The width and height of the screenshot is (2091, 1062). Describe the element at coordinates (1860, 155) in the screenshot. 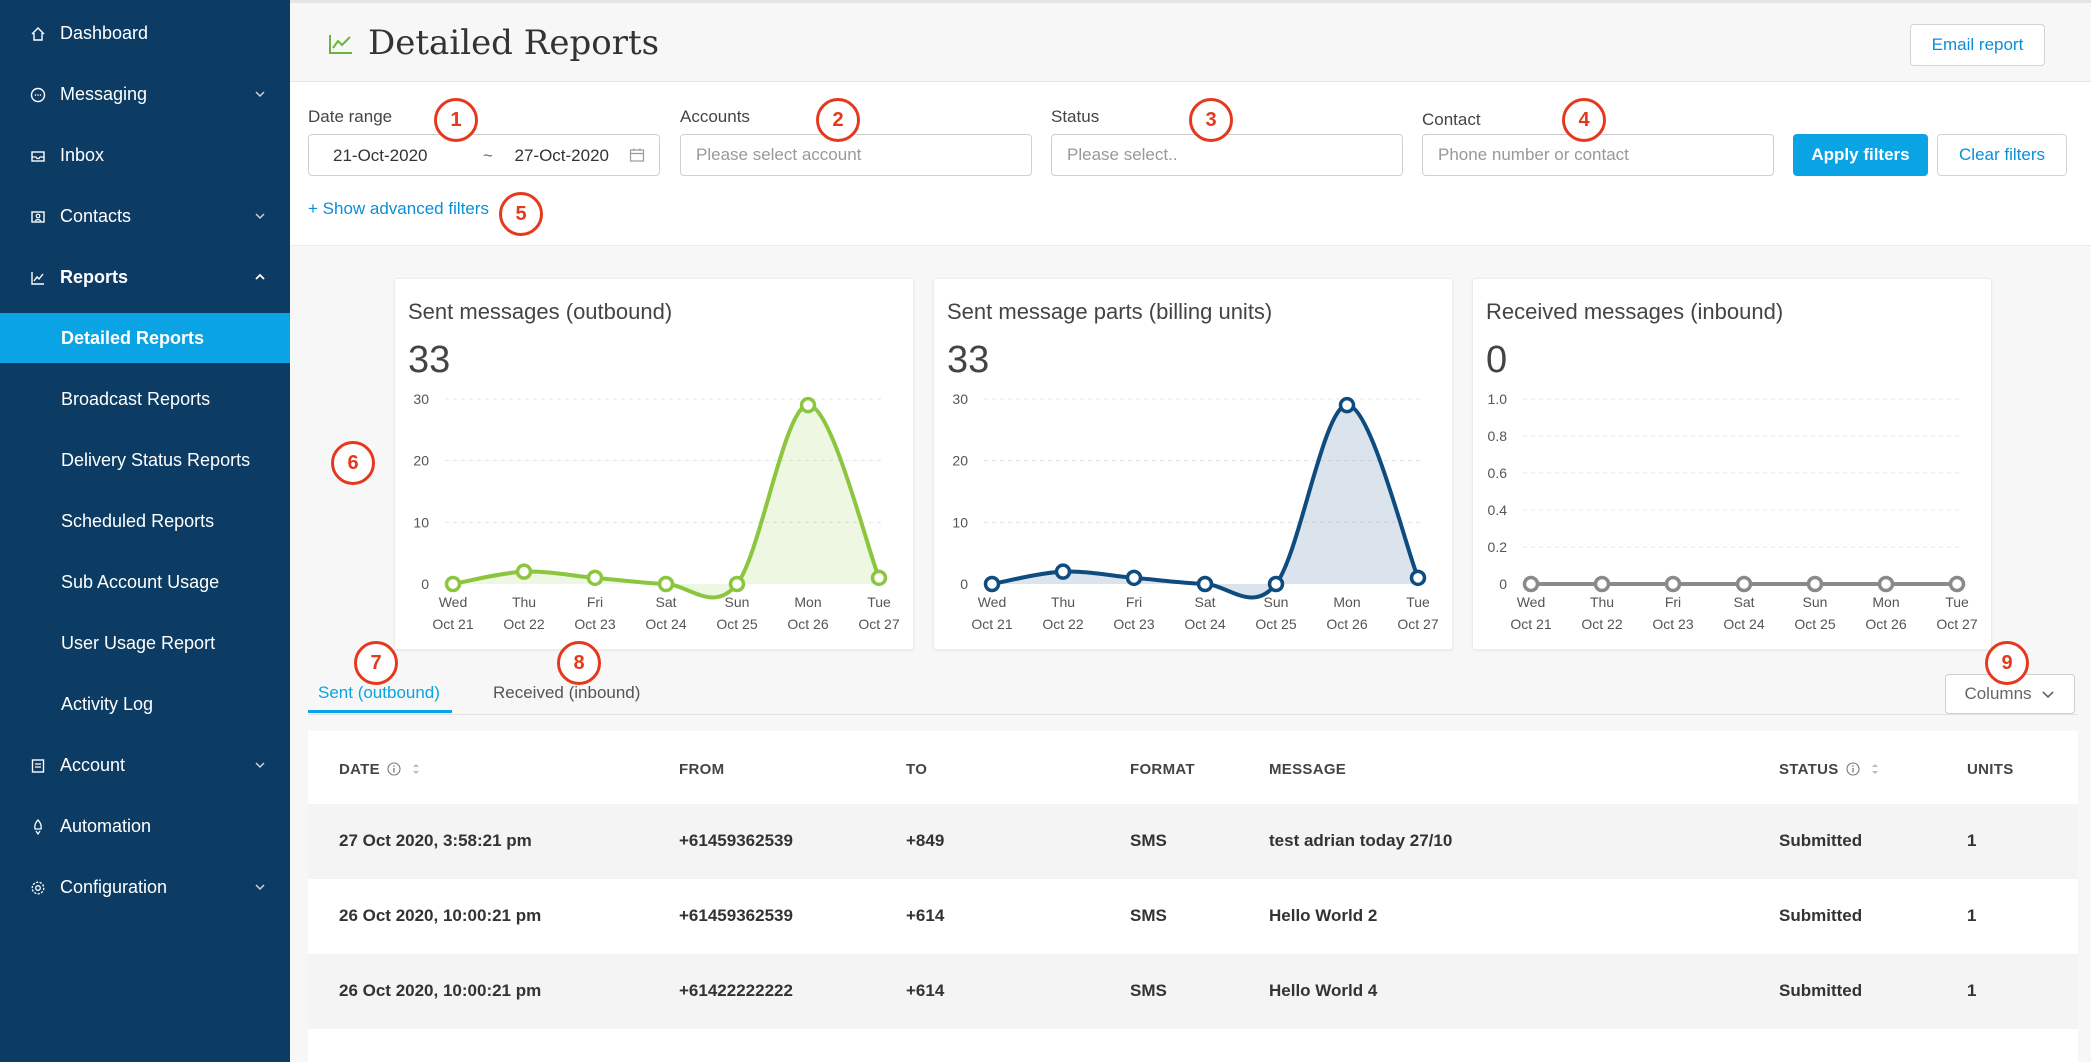

I see `apply-filters-button: Apply filters` at that location.